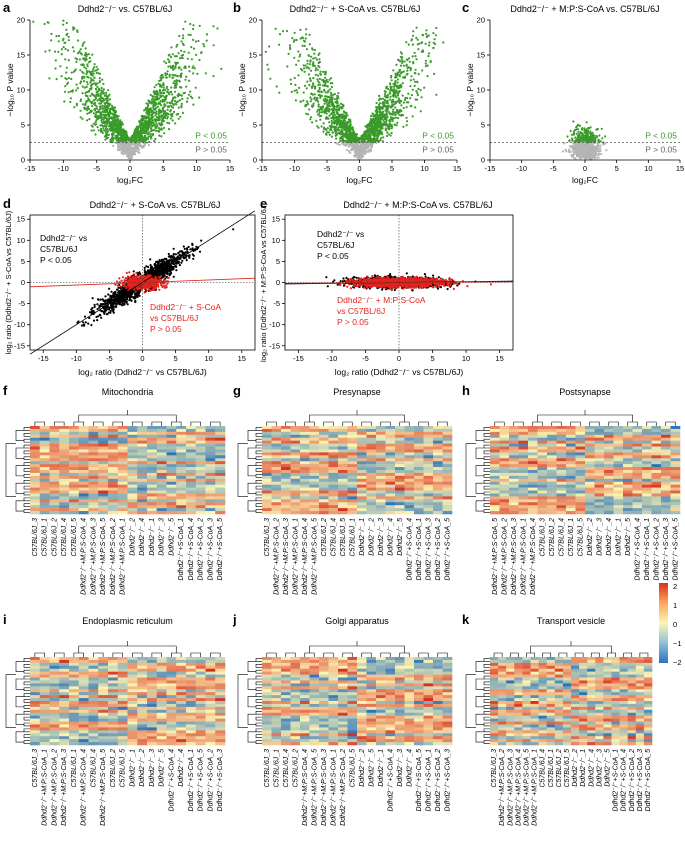  What do you see at coordinates (130, 180) in the screenshot?
I see `x-axis-label: log₂FC` at bounding box center [130, 180].